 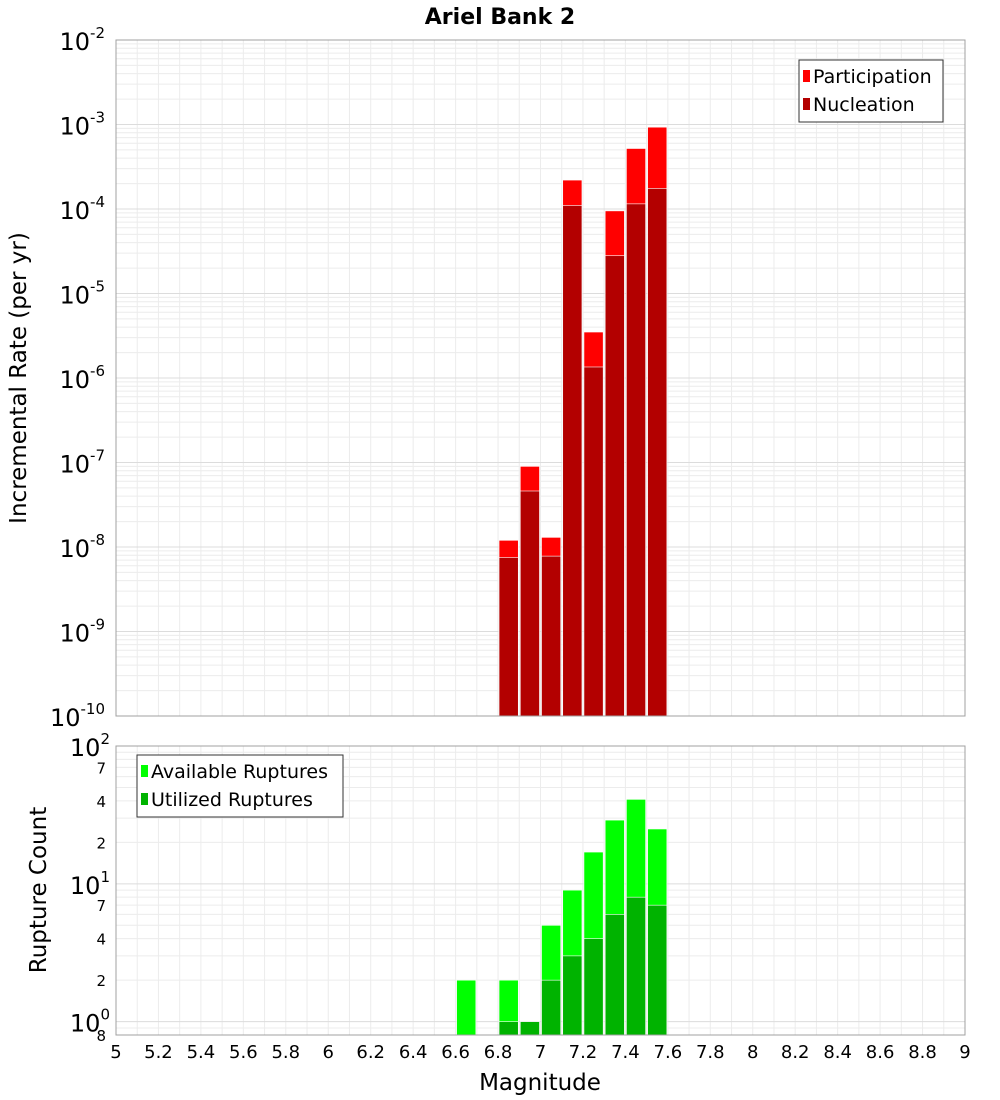 I want to click on bottom-y-ticks: 10² 10¹ 100 7 4 2 7 4 2 8, so click(x=90, y=887).